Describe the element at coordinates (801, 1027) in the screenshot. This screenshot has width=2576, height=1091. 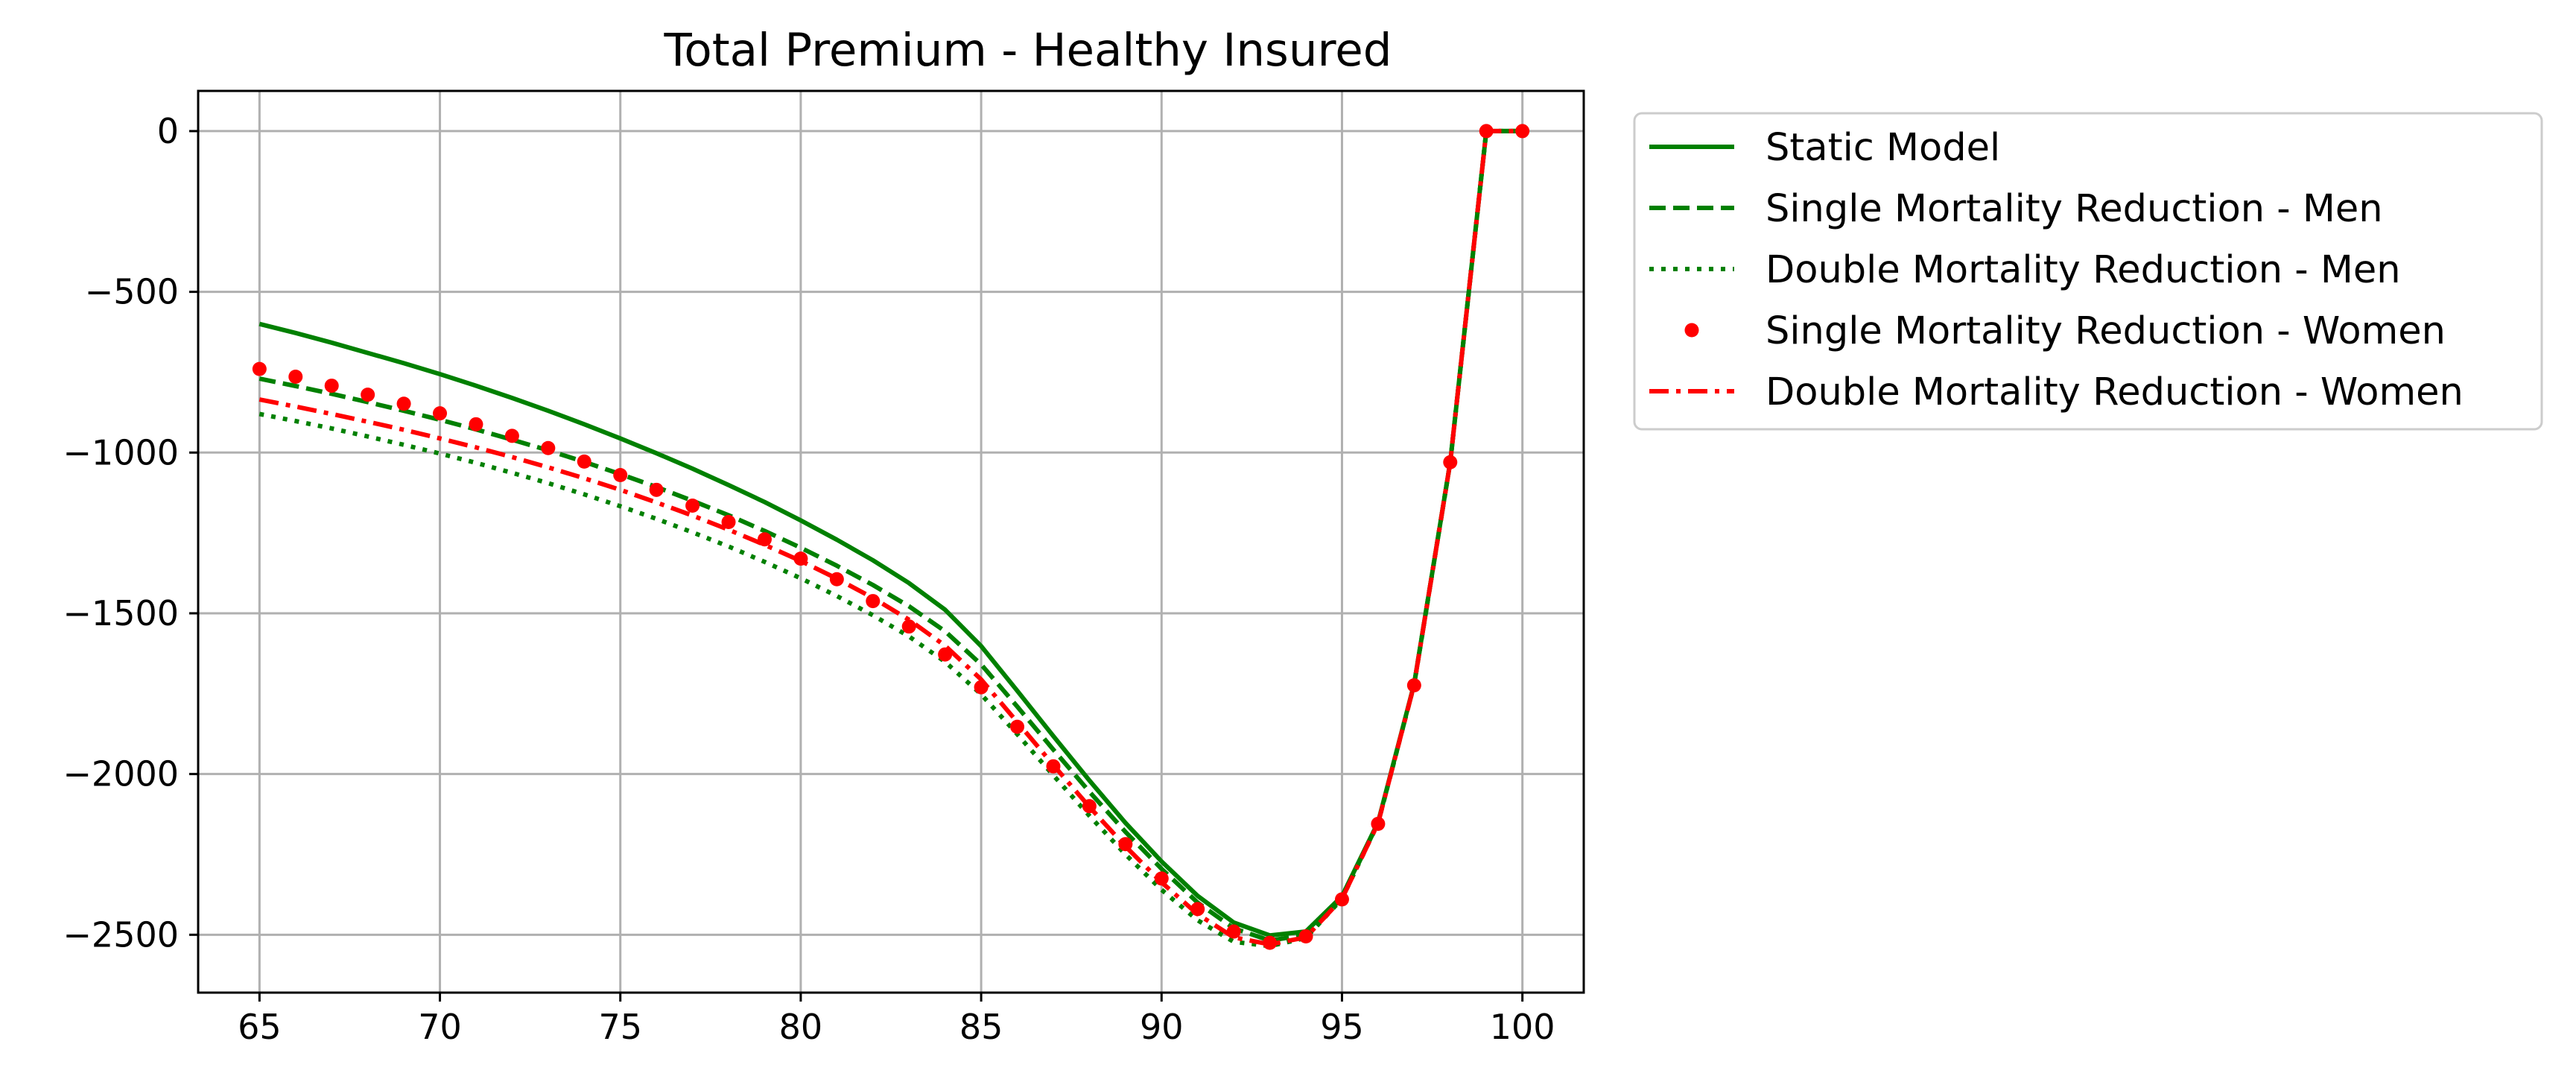
I see `x-tick-label: 80` at that location.